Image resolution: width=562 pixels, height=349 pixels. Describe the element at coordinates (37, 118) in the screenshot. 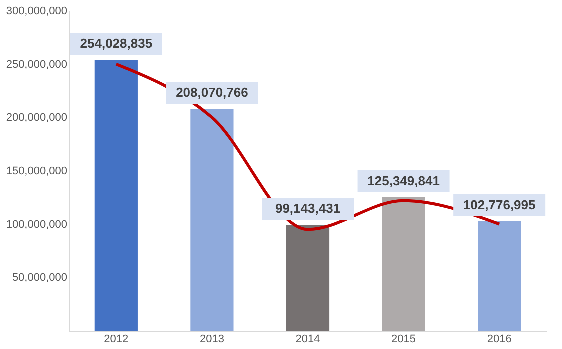

I see `y-tick-label: 200,000,000` at that location.